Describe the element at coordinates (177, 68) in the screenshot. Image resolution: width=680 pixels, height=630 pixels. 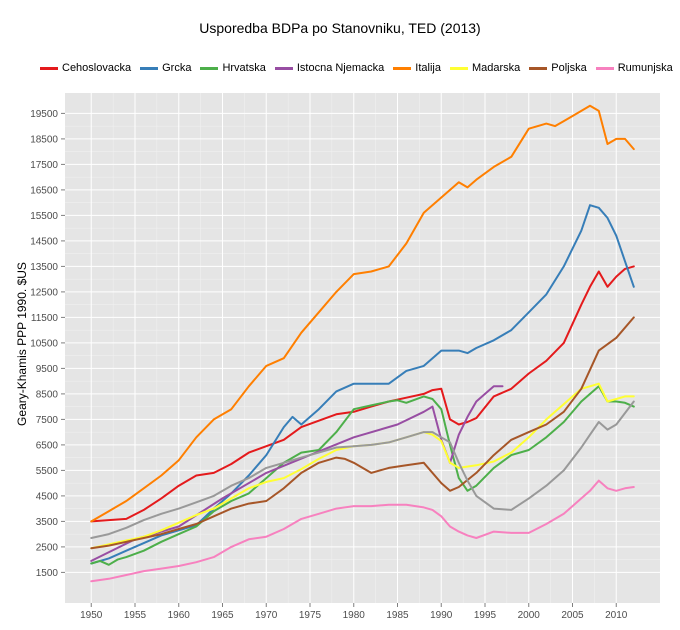
I see `legend-label: Grcka` at that location.